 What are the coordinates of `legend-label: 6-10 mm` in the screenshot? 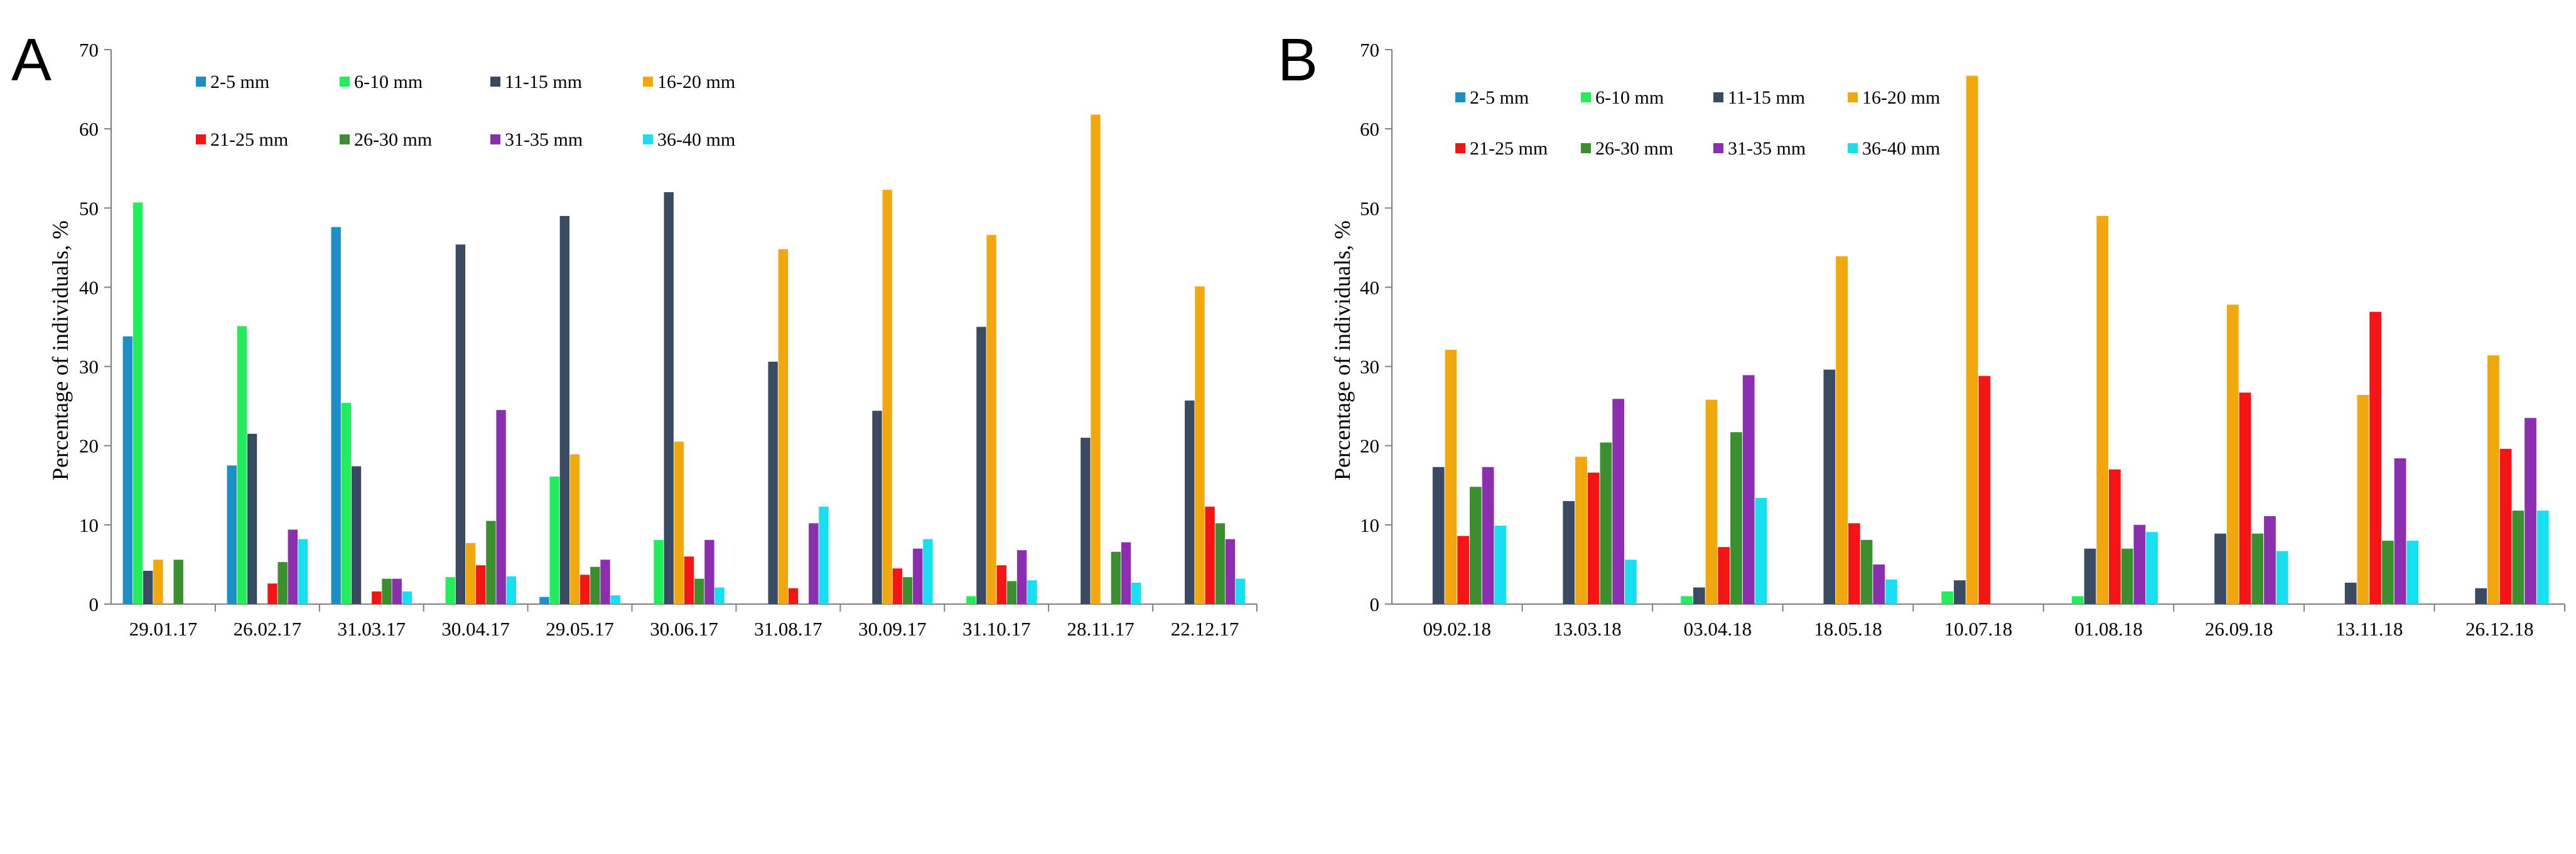 It's located at (388, 82).